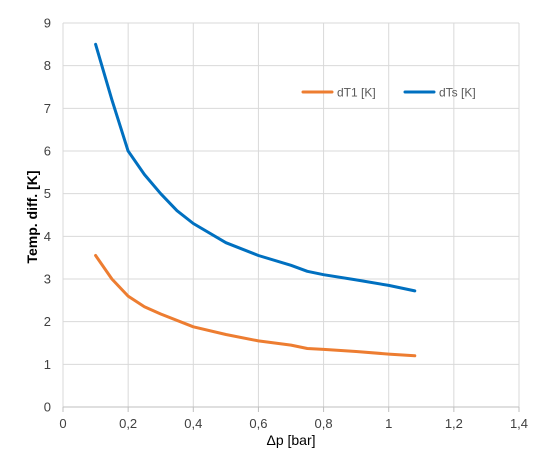  What do you see at coordinates (324, 423) in the screenshot?
I see `x-tick-label: 0,8` at bounding box center [324, 423].